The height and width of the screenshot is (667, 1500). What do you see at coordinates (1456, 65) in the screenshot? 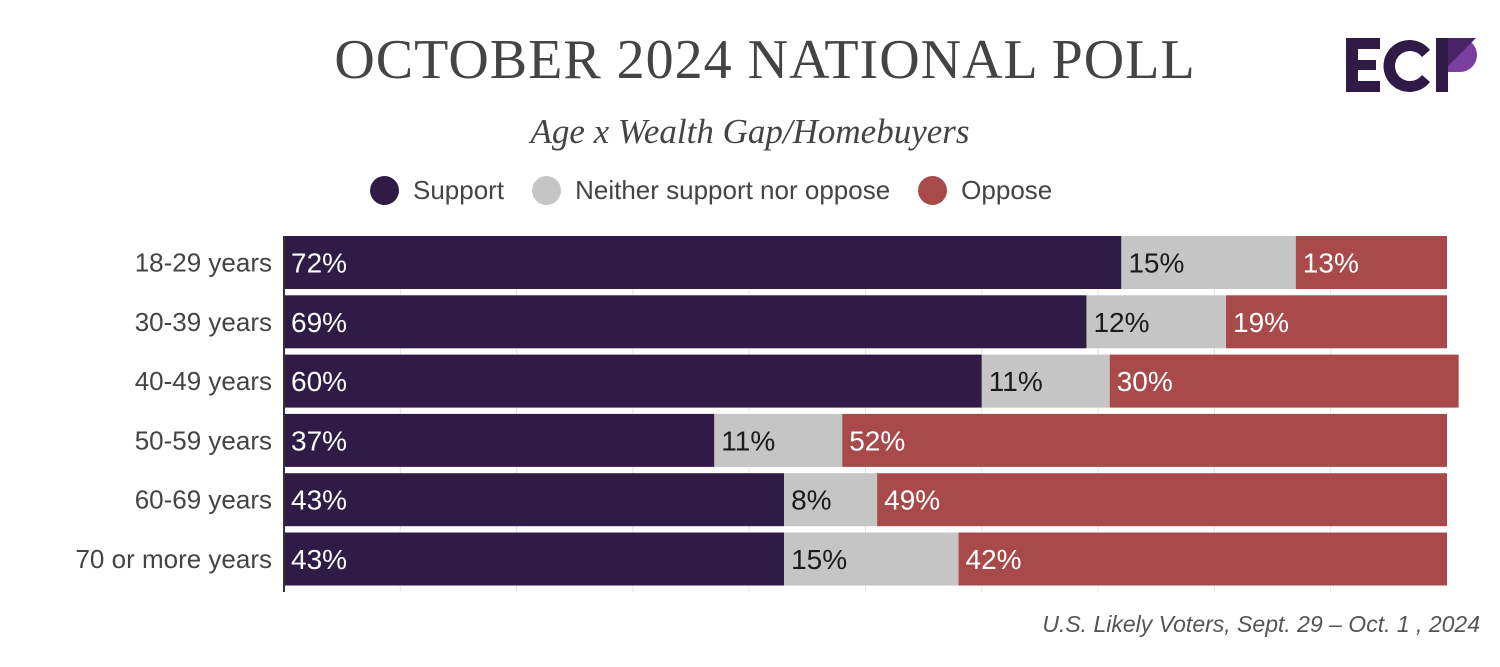
I see `ecp-logo-letter-p` at bounding box center [1456, 65].